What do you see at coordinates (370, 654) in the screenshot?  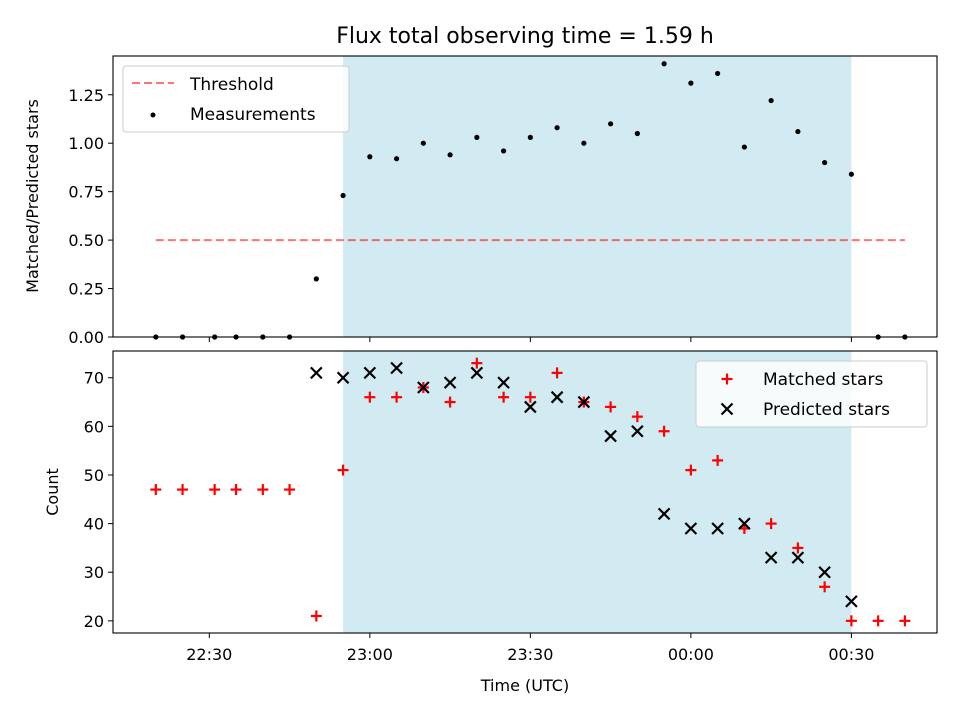 I see `x-tick-label: 23:00` at bounding box center [370, 654].